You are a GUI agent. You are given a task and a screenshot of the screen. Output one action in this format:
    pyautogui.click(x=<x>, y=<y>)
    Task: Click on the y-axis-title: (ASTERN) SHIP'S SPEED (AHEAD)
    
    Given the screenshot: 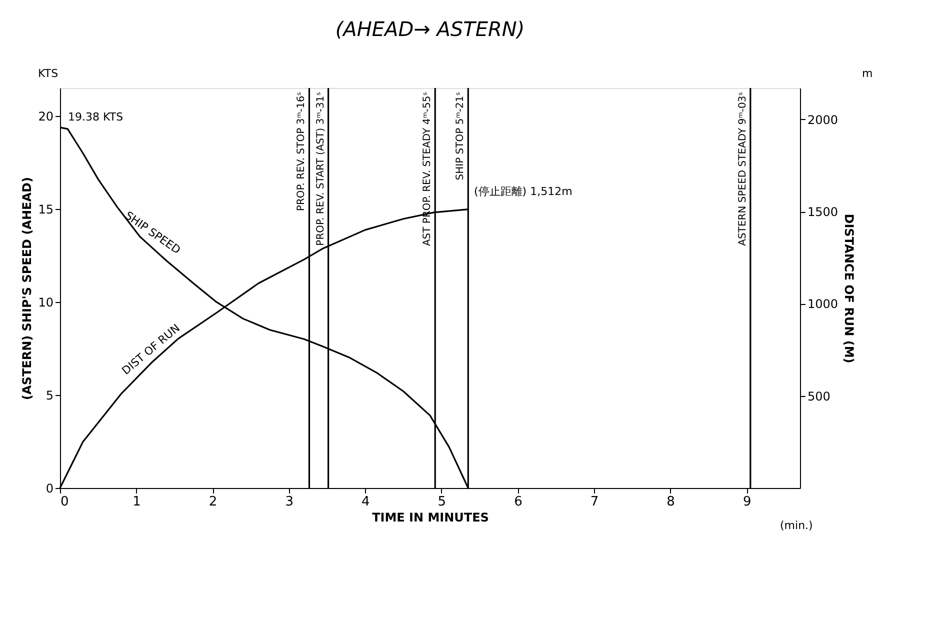 What is the action you would take?
    pyautogui.click(x=27, y=288)
    